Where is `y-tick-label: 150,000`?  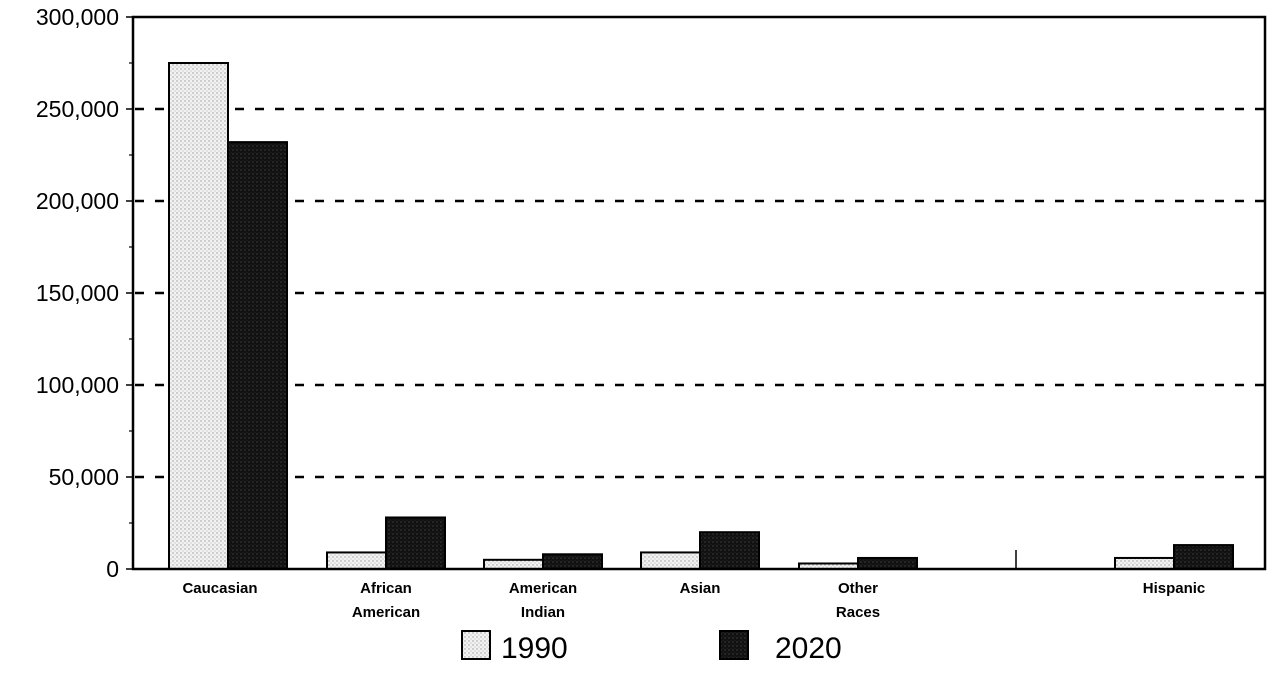 y-tick-label: 150,000 is located at coordinates (77, 293).